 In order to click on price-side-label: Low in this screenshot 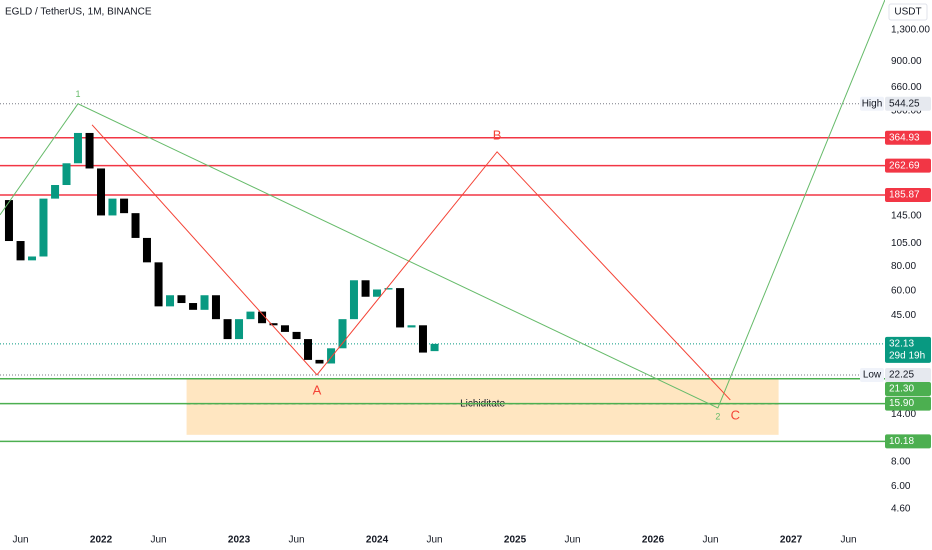, I will do `click(872, 375)`.